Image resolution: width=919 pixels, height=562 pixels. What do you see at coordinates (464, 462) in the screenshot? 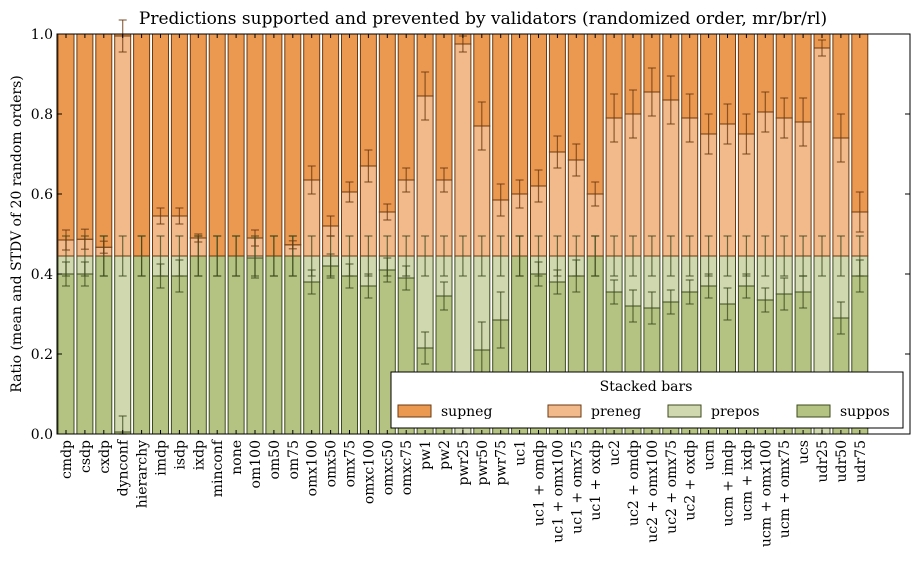
I see `x-tick-label: pwr25` at bounding box center [464, 462].